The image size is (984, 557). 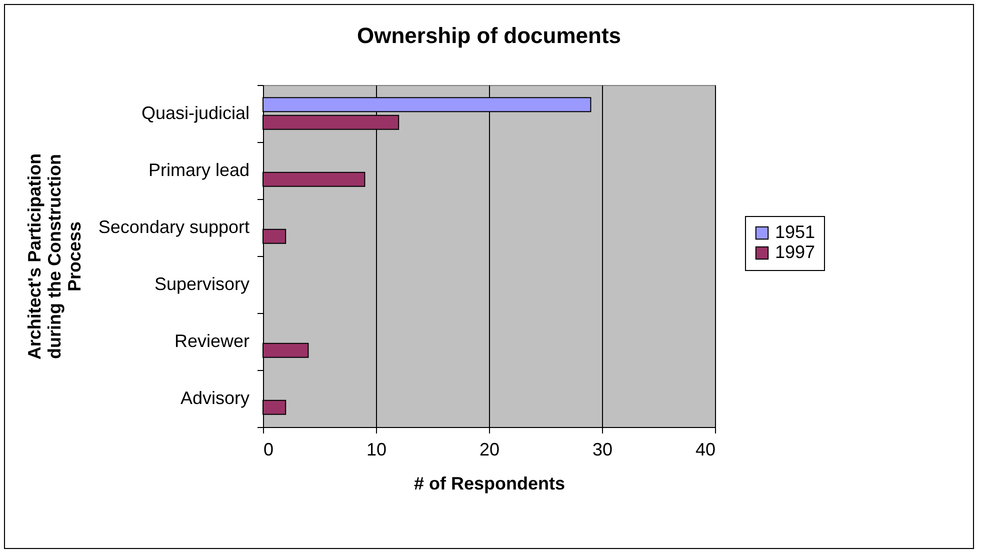 What do you see at coordinates (195, 113) in the screenshot?
I see `y-tick-label: Quasi-judicial` at bounding box center [195, 113].